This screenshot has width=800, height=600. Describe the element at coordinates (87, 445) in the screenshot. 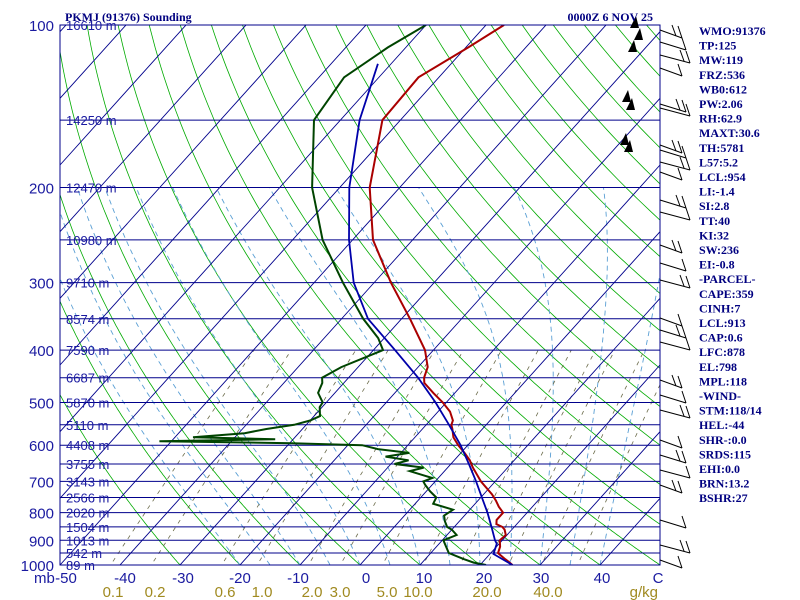

I see `height-level-label: 4408 m` at that location.